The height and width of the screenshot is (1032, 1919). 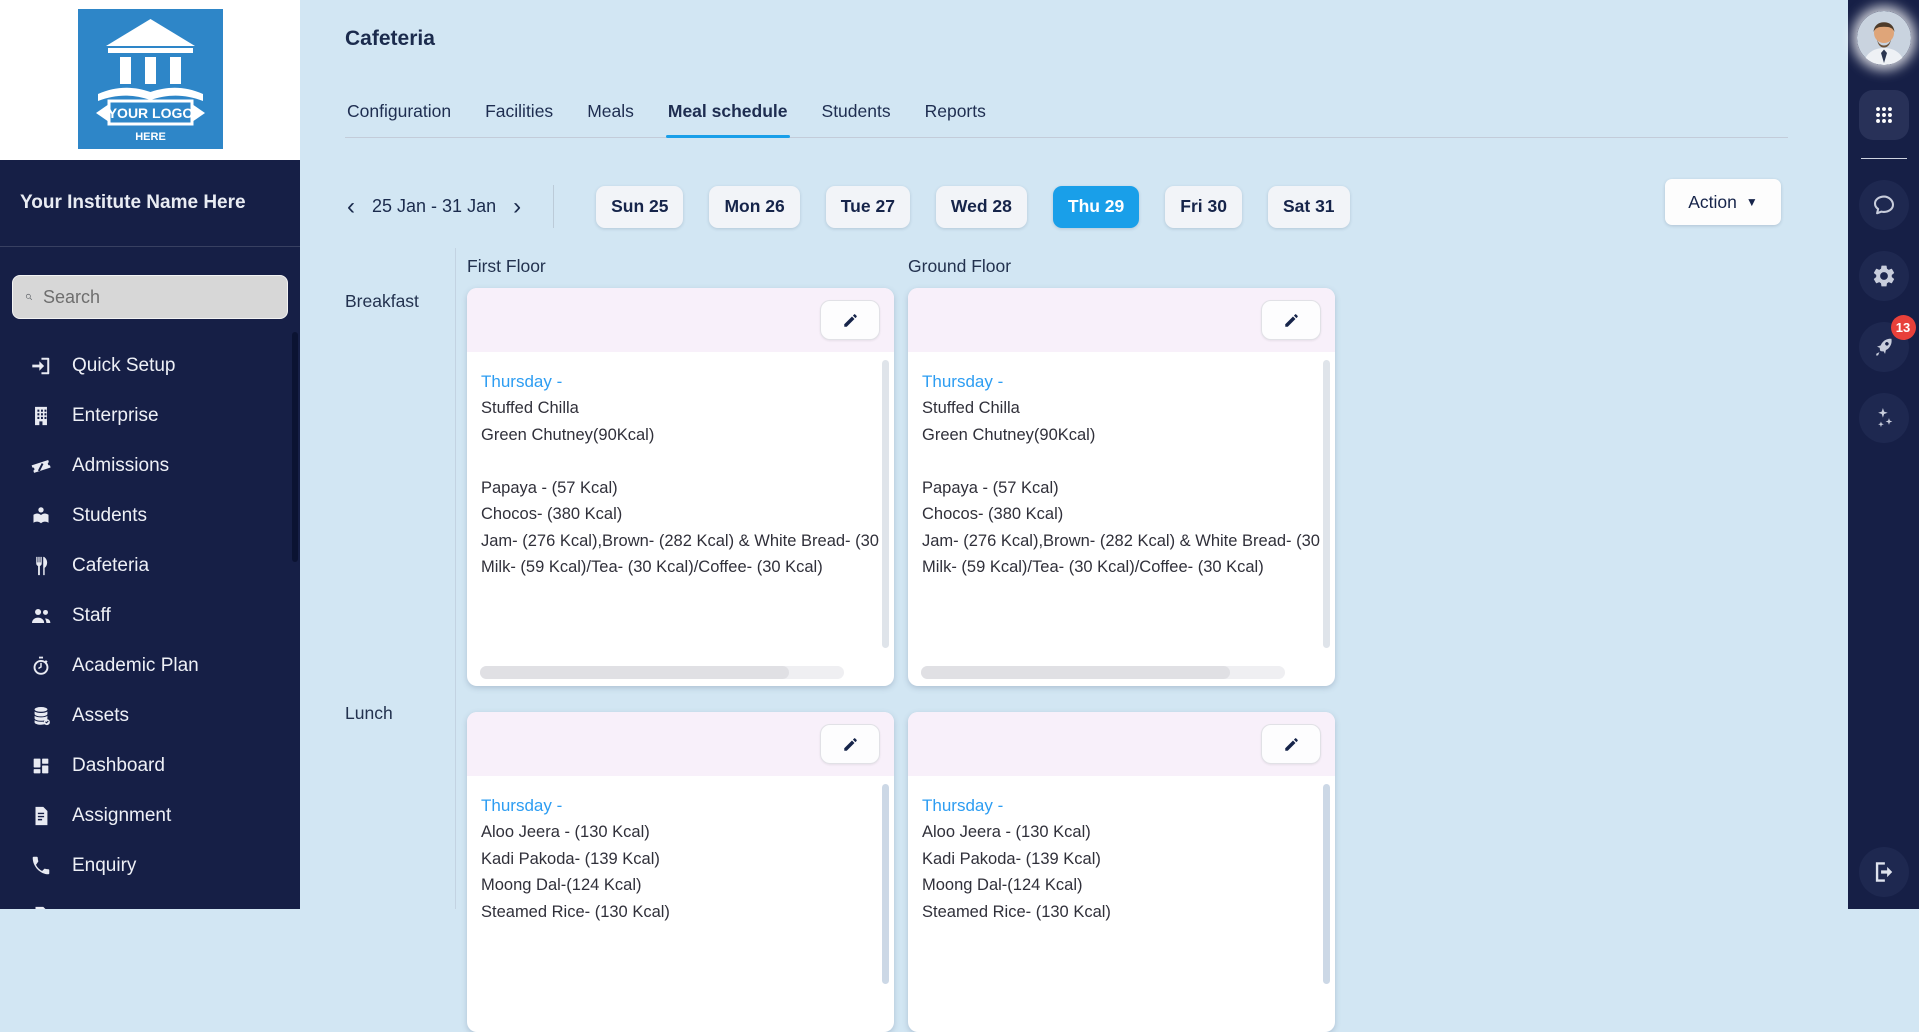 I want to click on apps-grid-icon, so click(x=1884, y=115).